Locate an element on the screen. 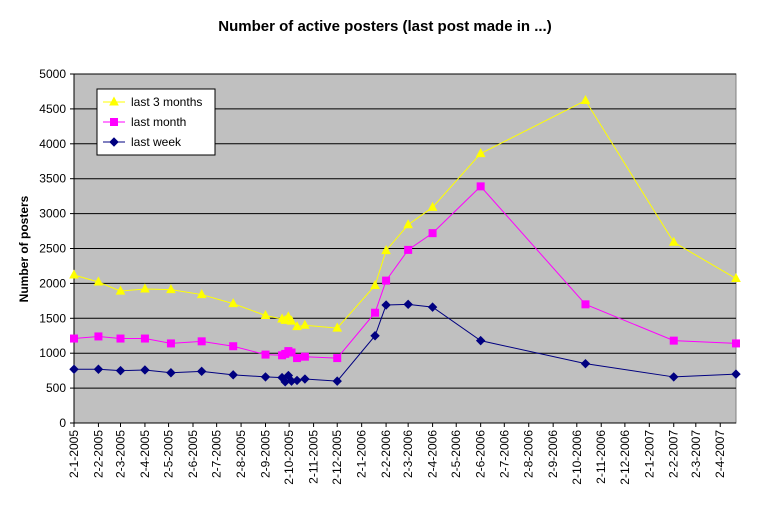 The image size is (770, 513). x-tick-label: 2-12-2006 is located at coordinates (625, 457).